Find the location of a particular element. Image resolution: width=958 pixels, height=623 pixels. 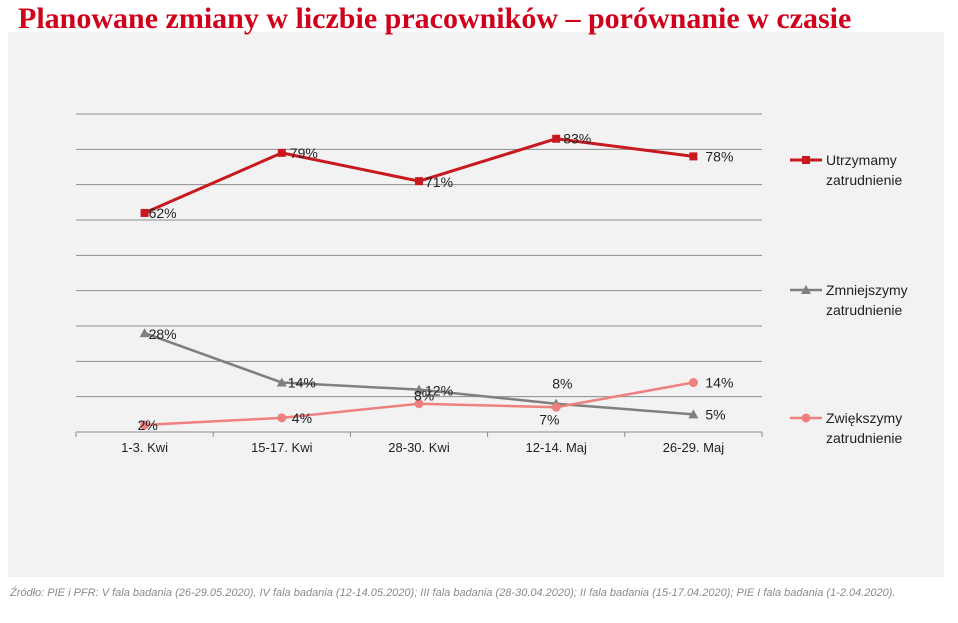

data-label: 7% is located at coordinates (549, 419).